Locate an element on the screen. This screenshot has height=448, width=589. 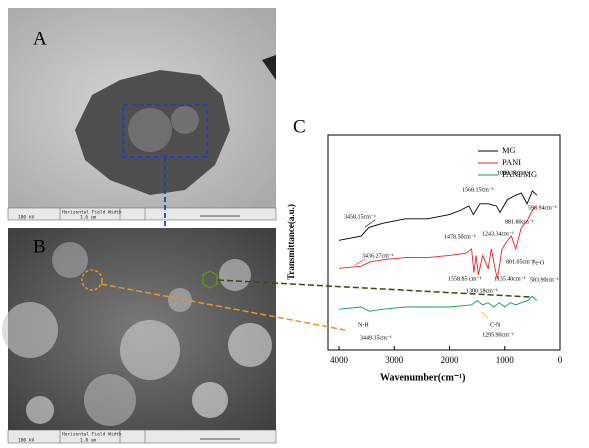
info-bar-a: 100 kV Horizontal Field Width 1.6 um is located at coordinates (142, 214).